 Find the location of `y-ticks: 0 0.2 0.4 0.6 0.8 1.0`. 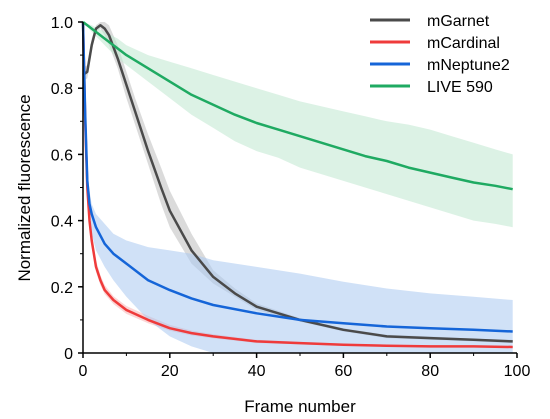

y-ticks: 0 0.2 0.4 0.6 0.8 1.0 is located at coordinates (67, 189).